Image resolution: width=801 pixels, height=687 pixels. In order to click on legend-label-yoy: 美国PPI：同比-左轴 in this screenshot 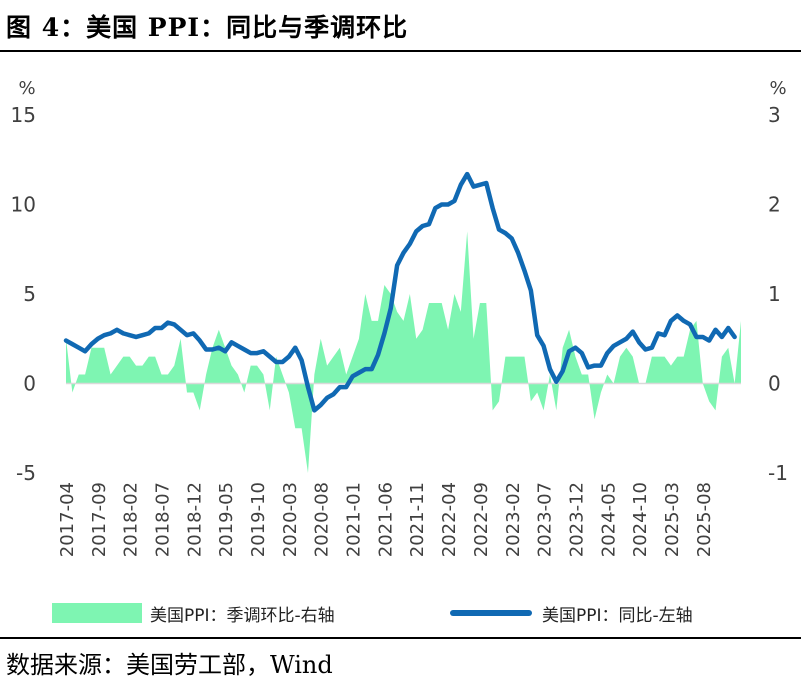, I will do `click(617, 615)`.